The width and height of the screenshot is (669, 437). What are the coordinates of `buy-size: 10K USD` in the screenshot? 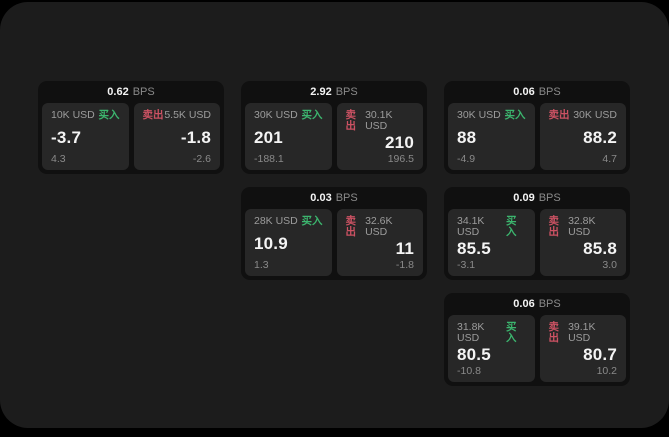 It's located at (73, 115).